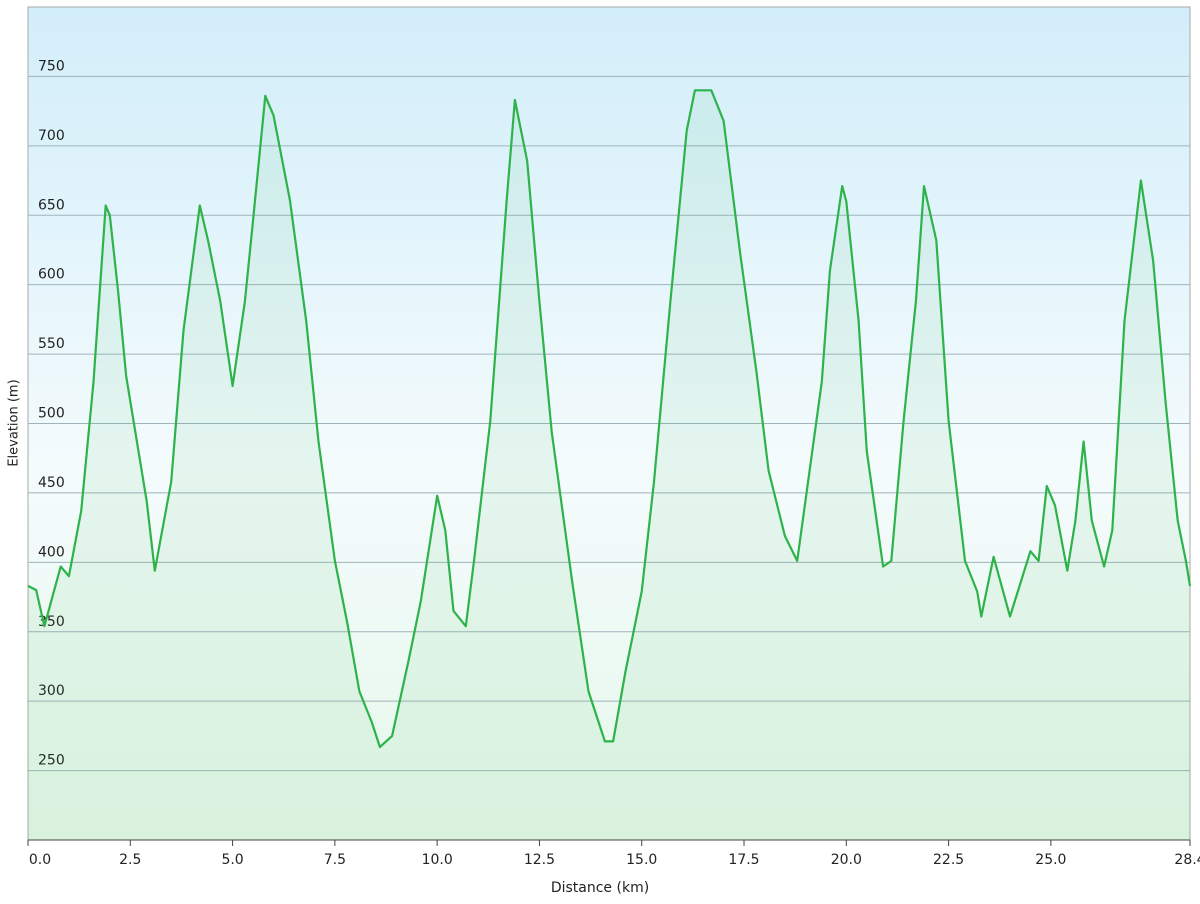  What do you see at coordinates (51, 205) in the screenshot?
I see `y-tick-label: 650` at bounding box center [51, 205].